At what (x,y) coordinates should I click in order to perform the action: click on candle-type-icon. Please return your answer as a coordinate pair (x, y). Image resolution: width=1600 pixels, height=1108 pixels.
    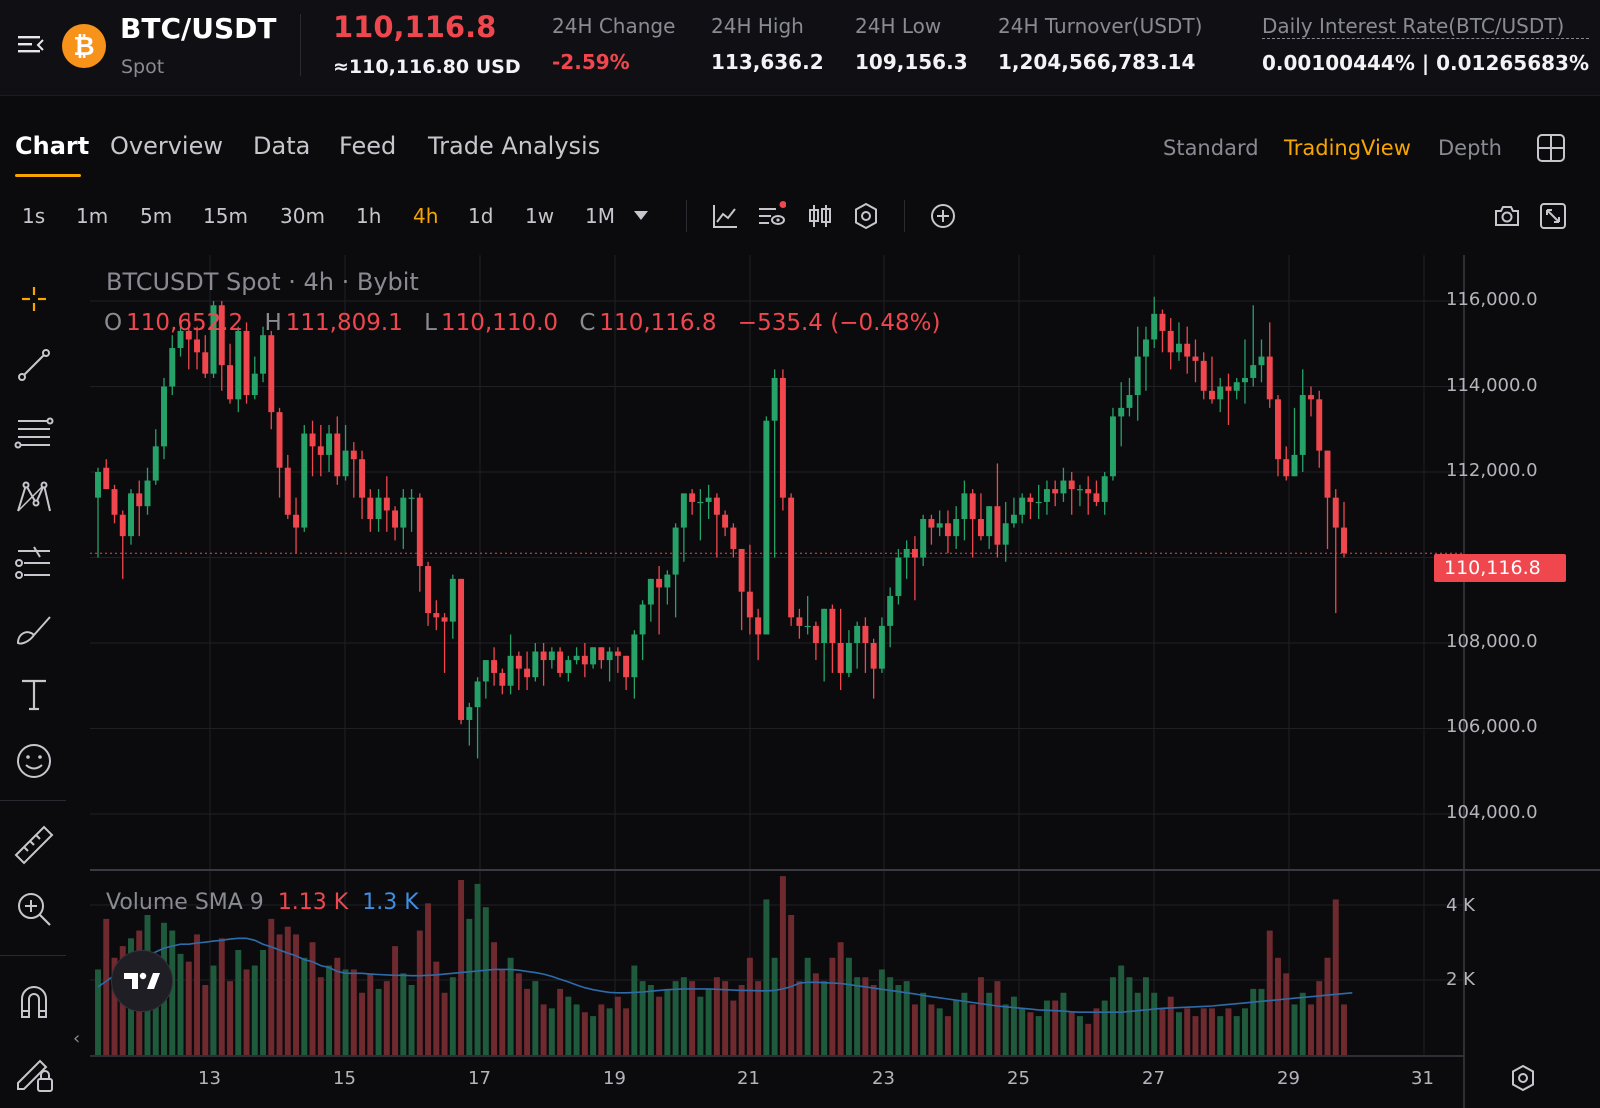
    Looking at the image, I should click on (820, 216).